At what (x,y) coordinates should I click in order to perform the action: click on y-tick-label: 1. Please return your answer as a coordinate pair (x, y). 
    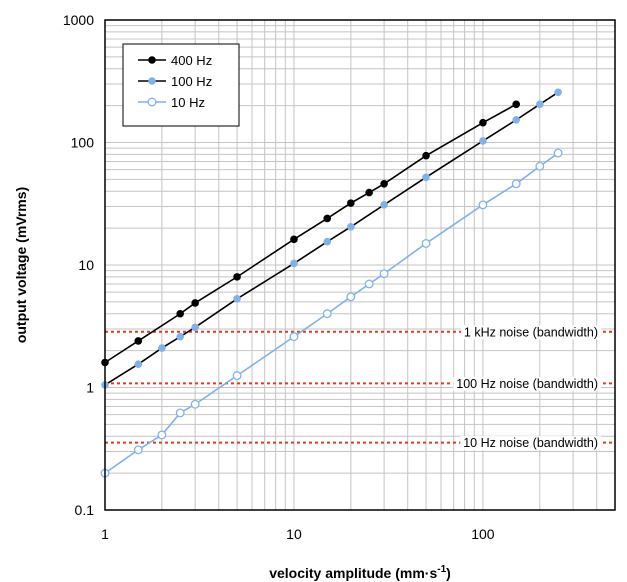
    Looking at the image, I should click on (90, 388).